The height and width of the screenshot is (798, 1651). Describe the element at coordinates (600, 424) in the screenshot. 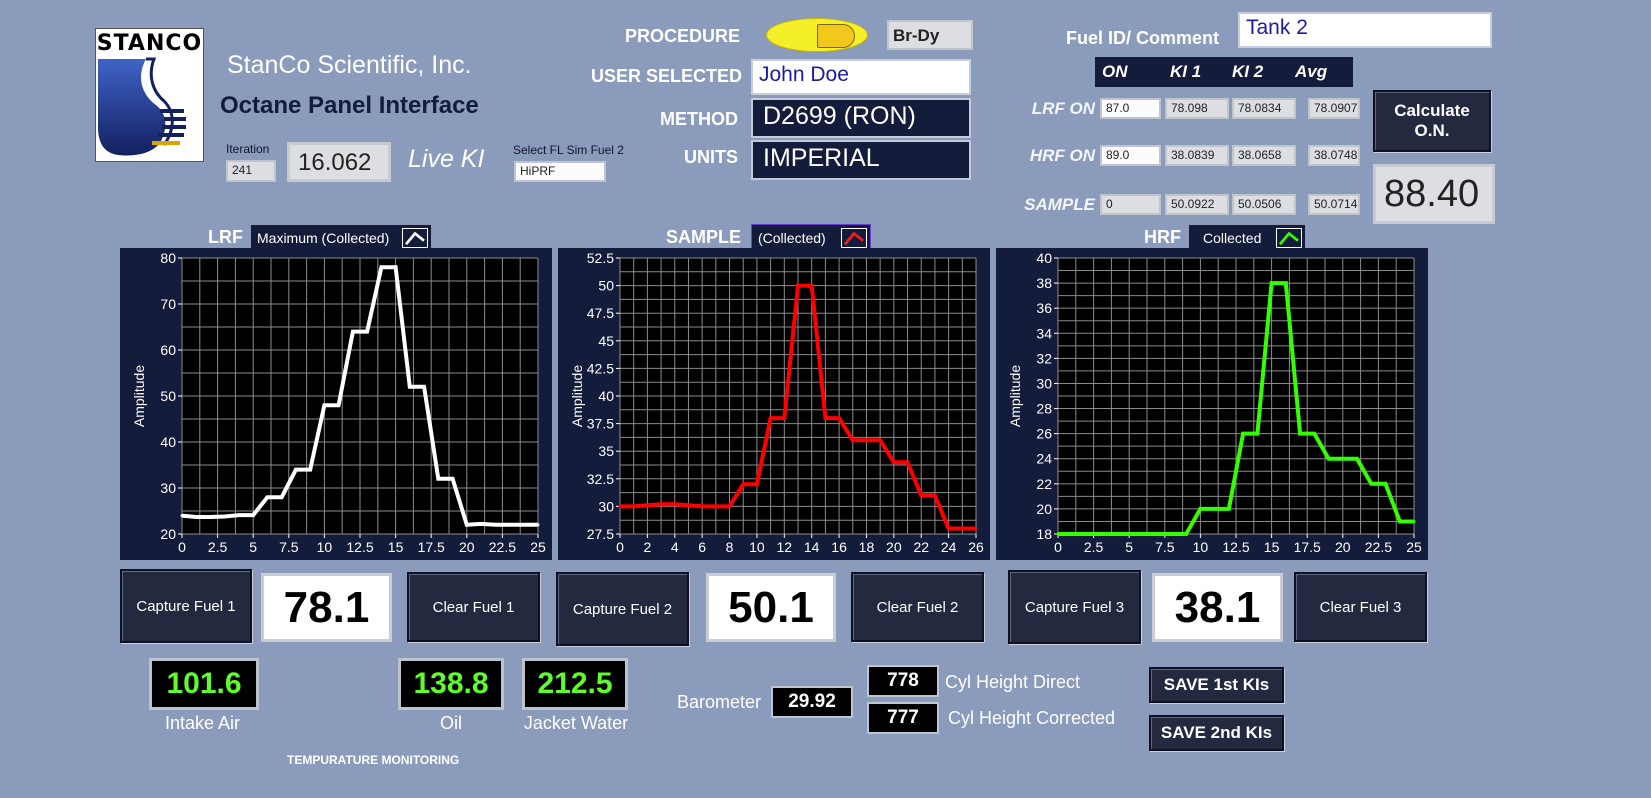

I see `sample-y-tick-label: 37.5` at that location.